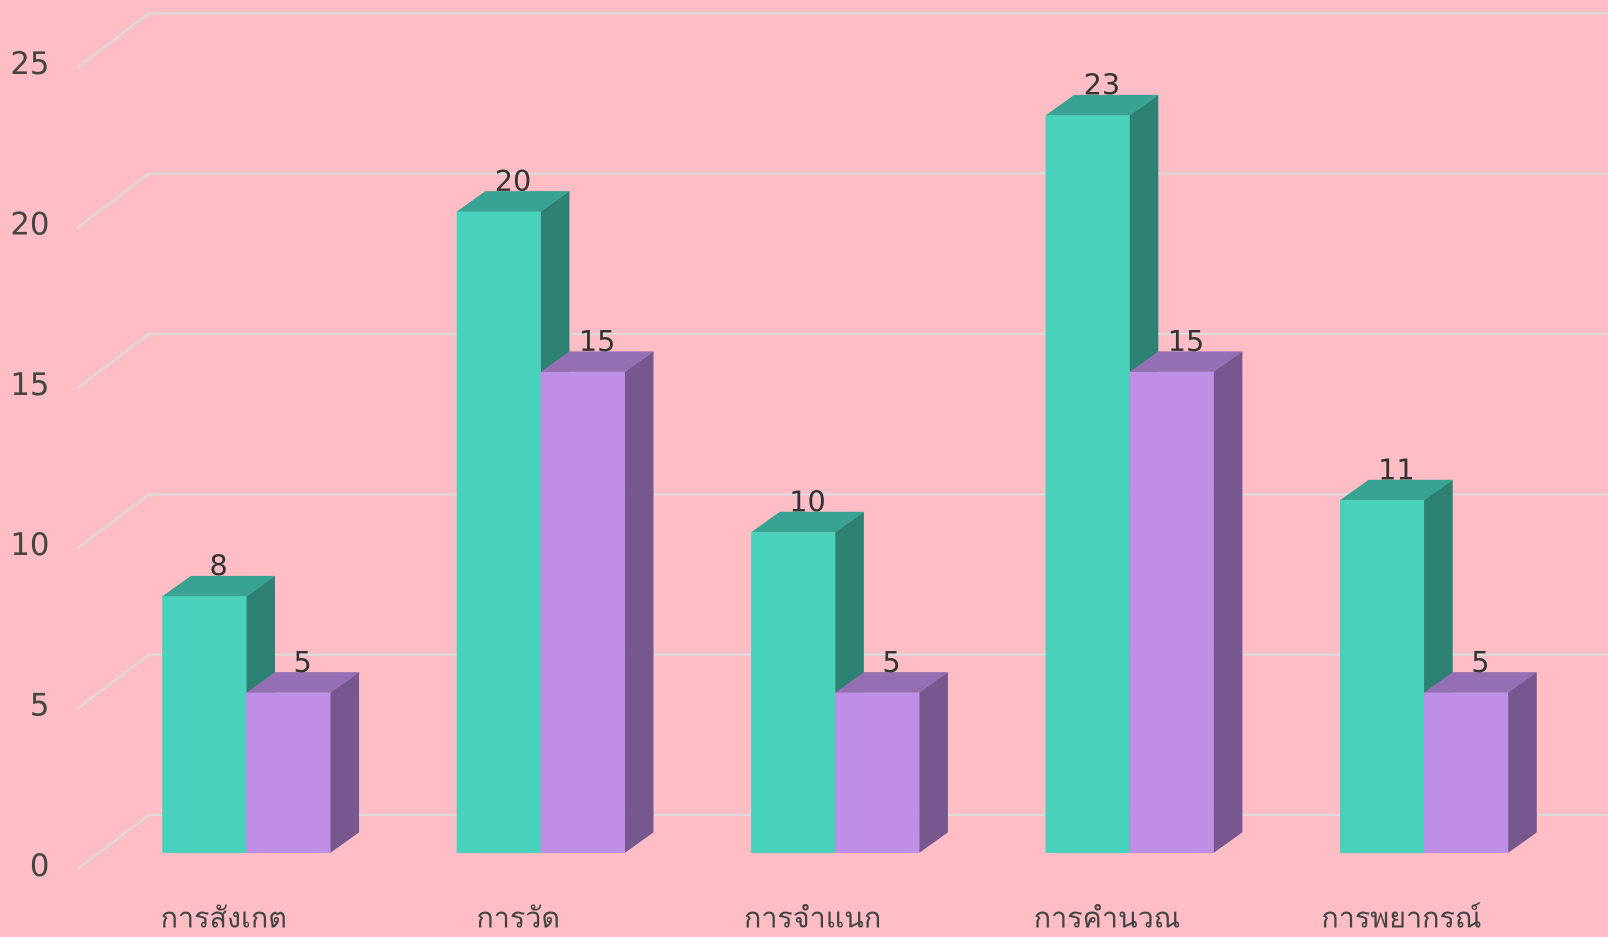 This screenshot has height=937, width=1608. What do you see at coordinates (1107, 918) in the screenshot?
I see `x-tick-label: การคำนวณ` at bounding box center [1107, 918].